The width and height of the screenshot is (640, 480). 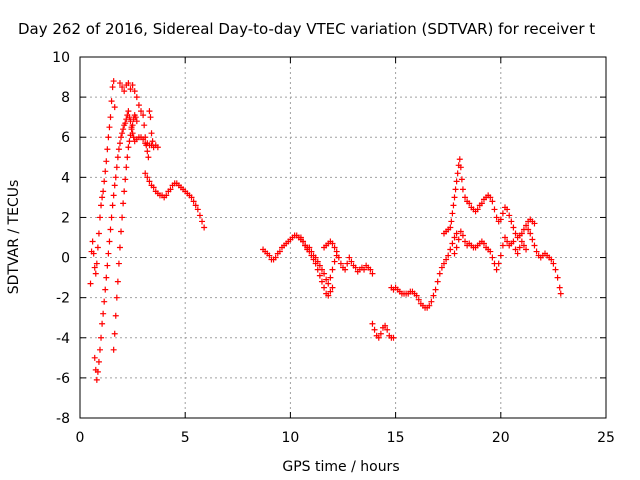 I want to click on x-tick-label: 0, so click(x=80, y=438).